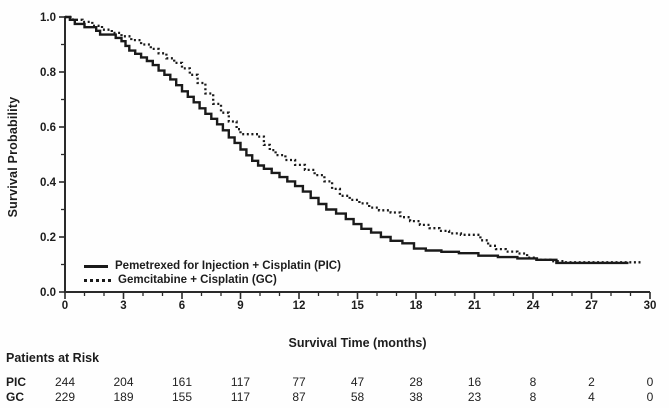 The height and width of the screenshot is (408, 669). What do you see at coordinates (15, 397) in the screenshot?
I see `risk-row-label-gc: GC` at bounding box center [15, 397].